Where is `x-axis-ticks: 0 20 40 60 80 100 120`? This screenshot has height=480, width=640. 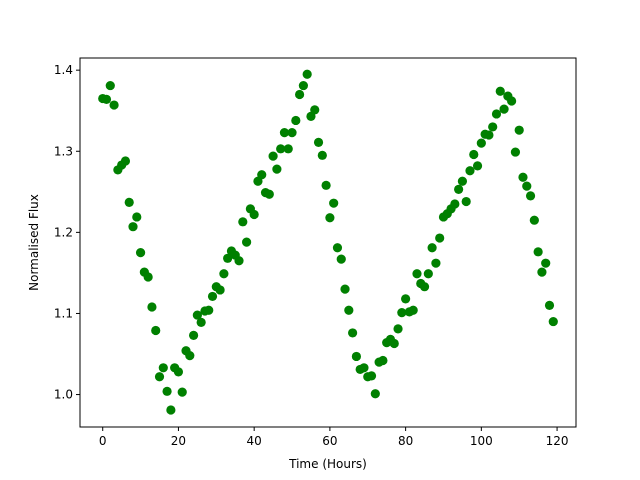 x-axis-ticks: 0 20 40 60 80 100 120 is located at coordinates (334, 437).